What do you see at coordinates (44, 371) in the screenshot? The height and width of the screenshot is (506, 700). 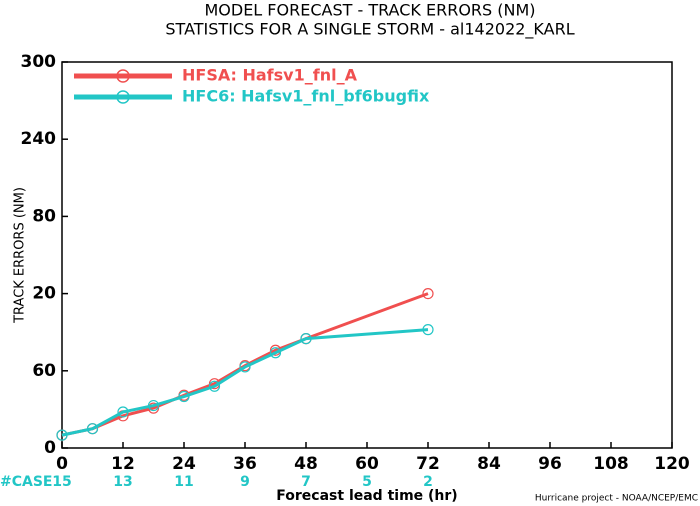 I see `y-tick-label: 60` at bounding box center [44, 371].